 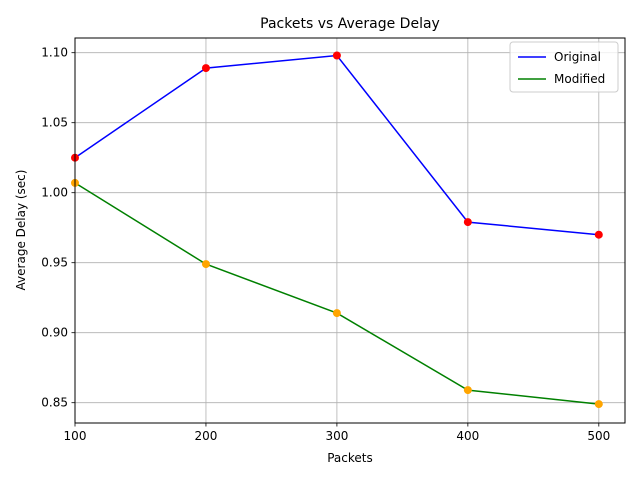 I want to click on y-axis-label: Average Delay (sec), so click(x=21, y=230).